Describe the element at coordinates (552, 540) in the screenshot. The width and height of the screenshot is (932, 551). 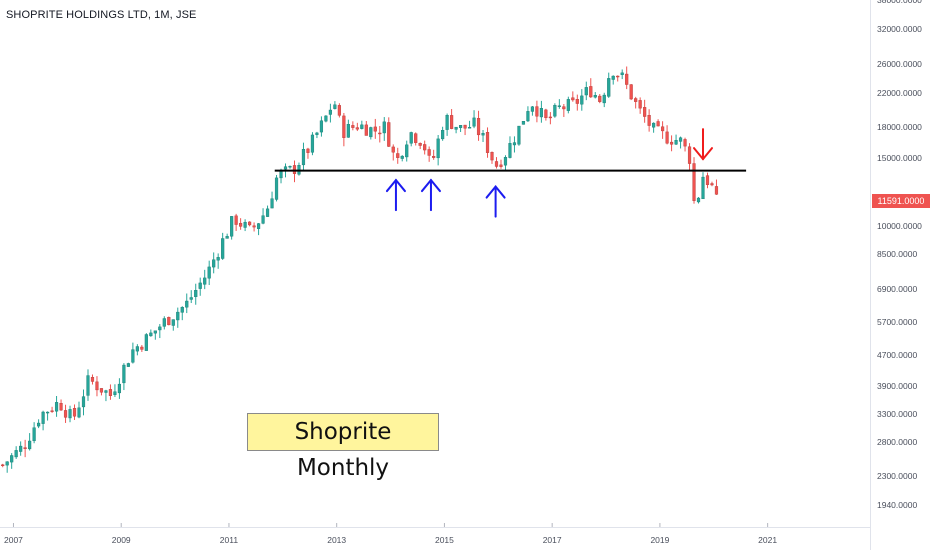
I see `time-tick-label: 2017` at that location.